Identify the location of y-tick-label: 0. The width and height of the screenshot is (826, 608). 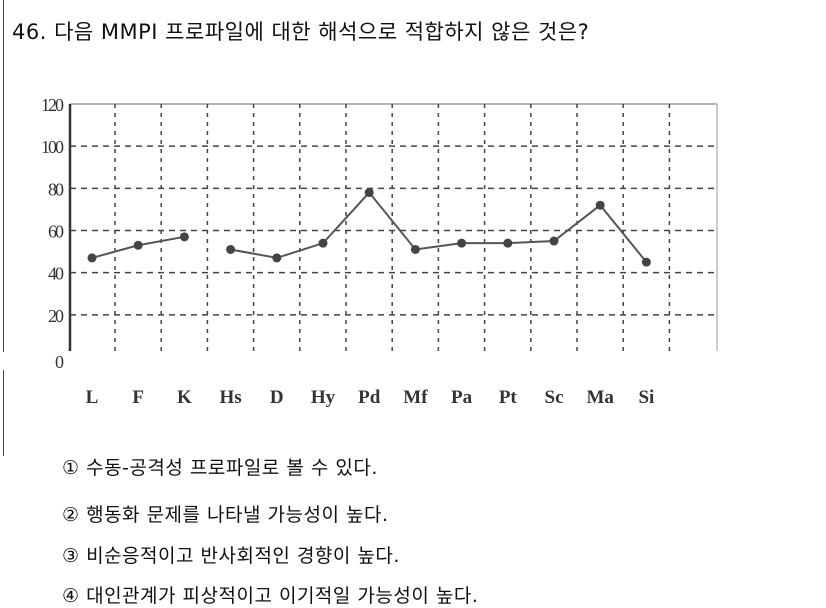
(59, 362).